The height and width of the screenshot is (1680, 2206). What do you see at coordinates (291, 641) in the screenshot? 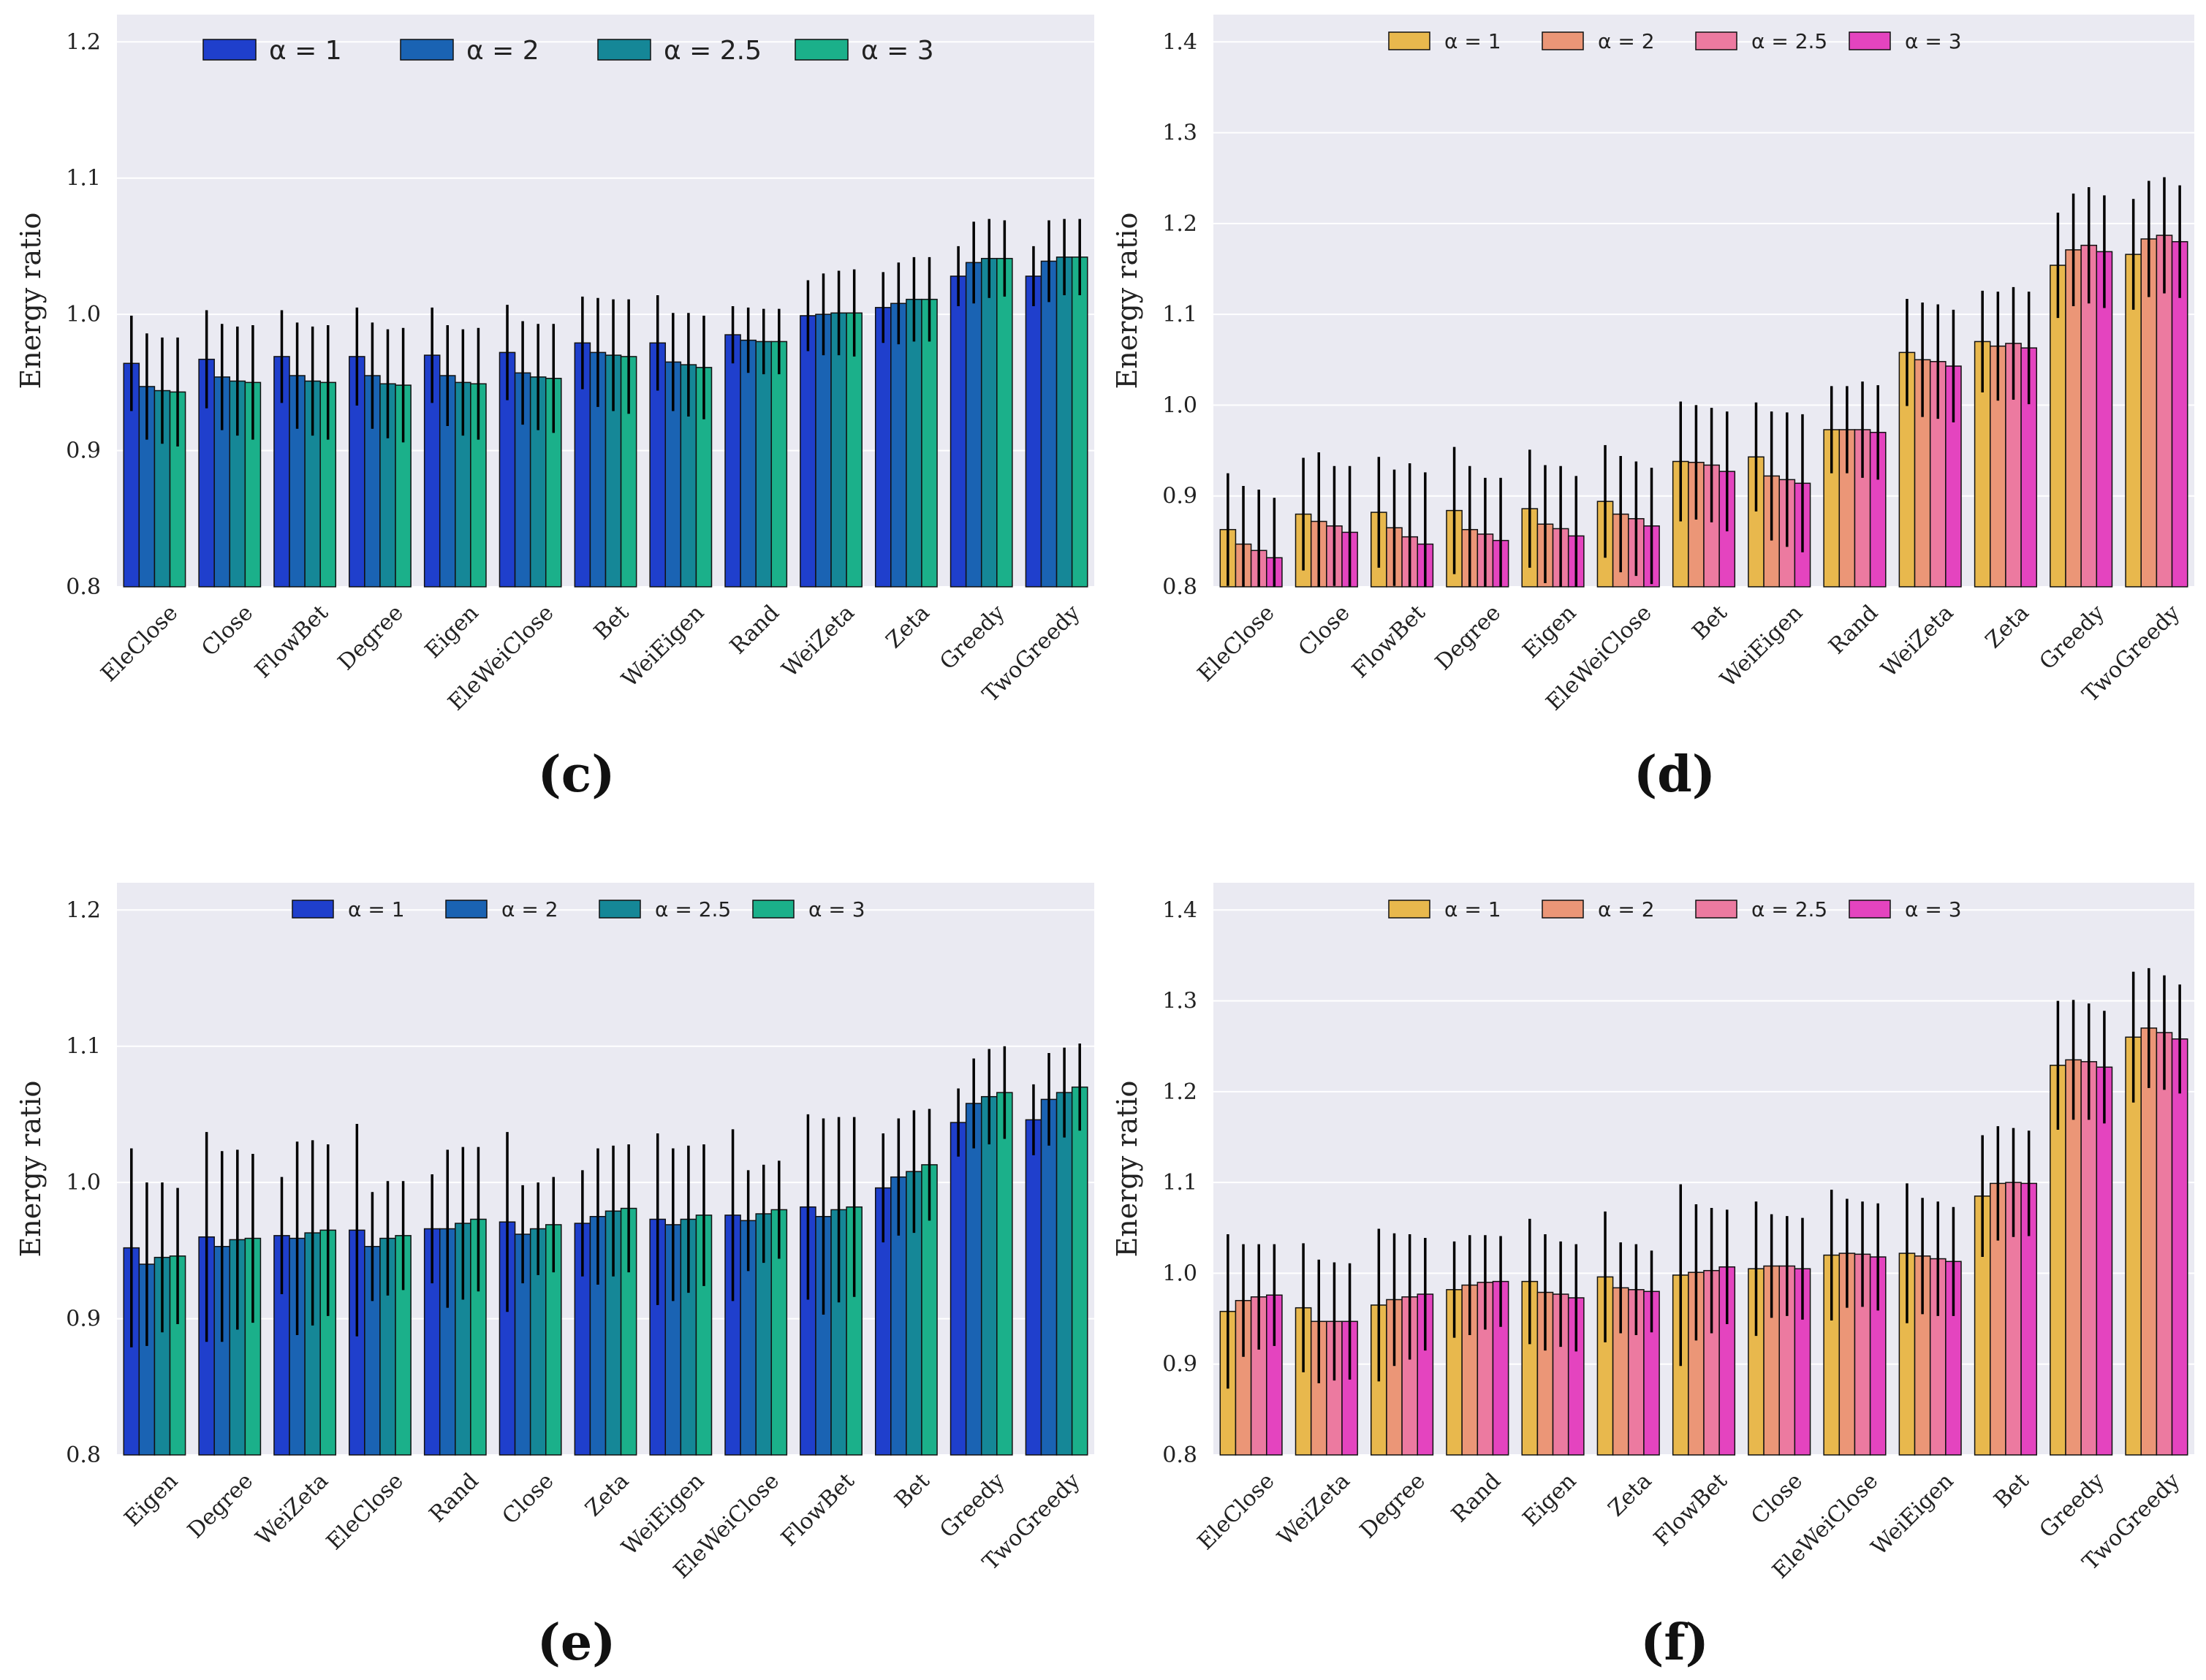
I see `x-tick-label: FlowBet` at bounding box center [291, 641].